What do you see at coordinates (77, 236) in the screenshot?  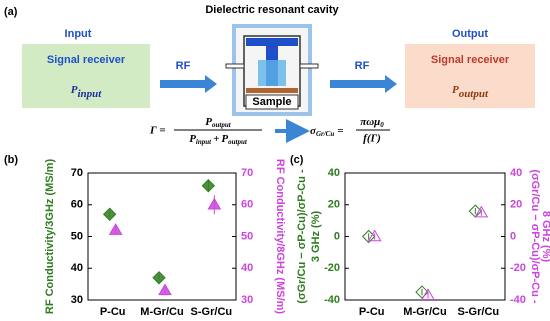 I see `y-tick-label: 50` at bounding box center [77, 236].